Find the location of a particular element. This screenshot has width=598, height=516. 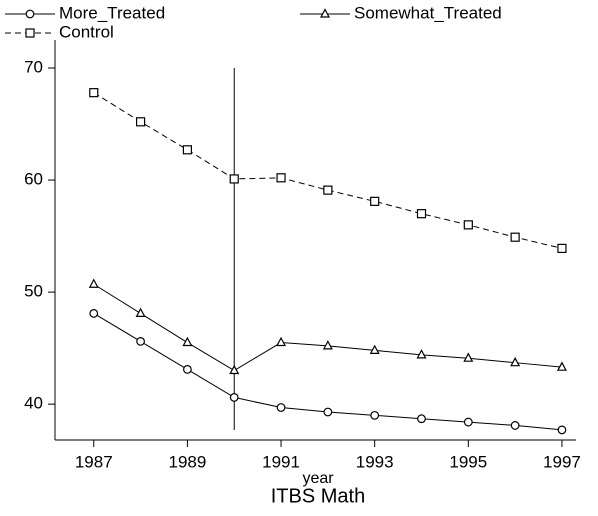

x-tick-label: 1989 is located at coordinates (187, 461).